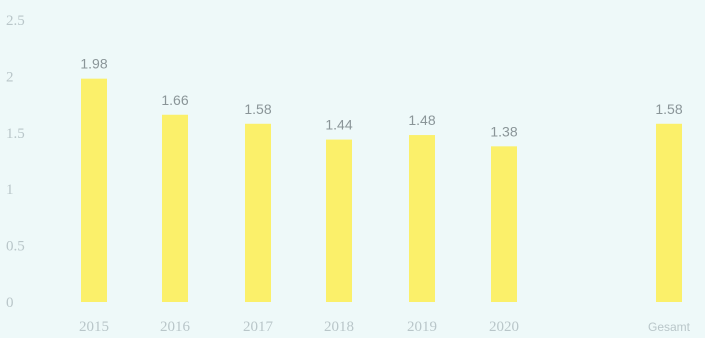 This screenshot has width=705, height=338. I want to click on y-tick-label: 0.5, so click(15, 247).